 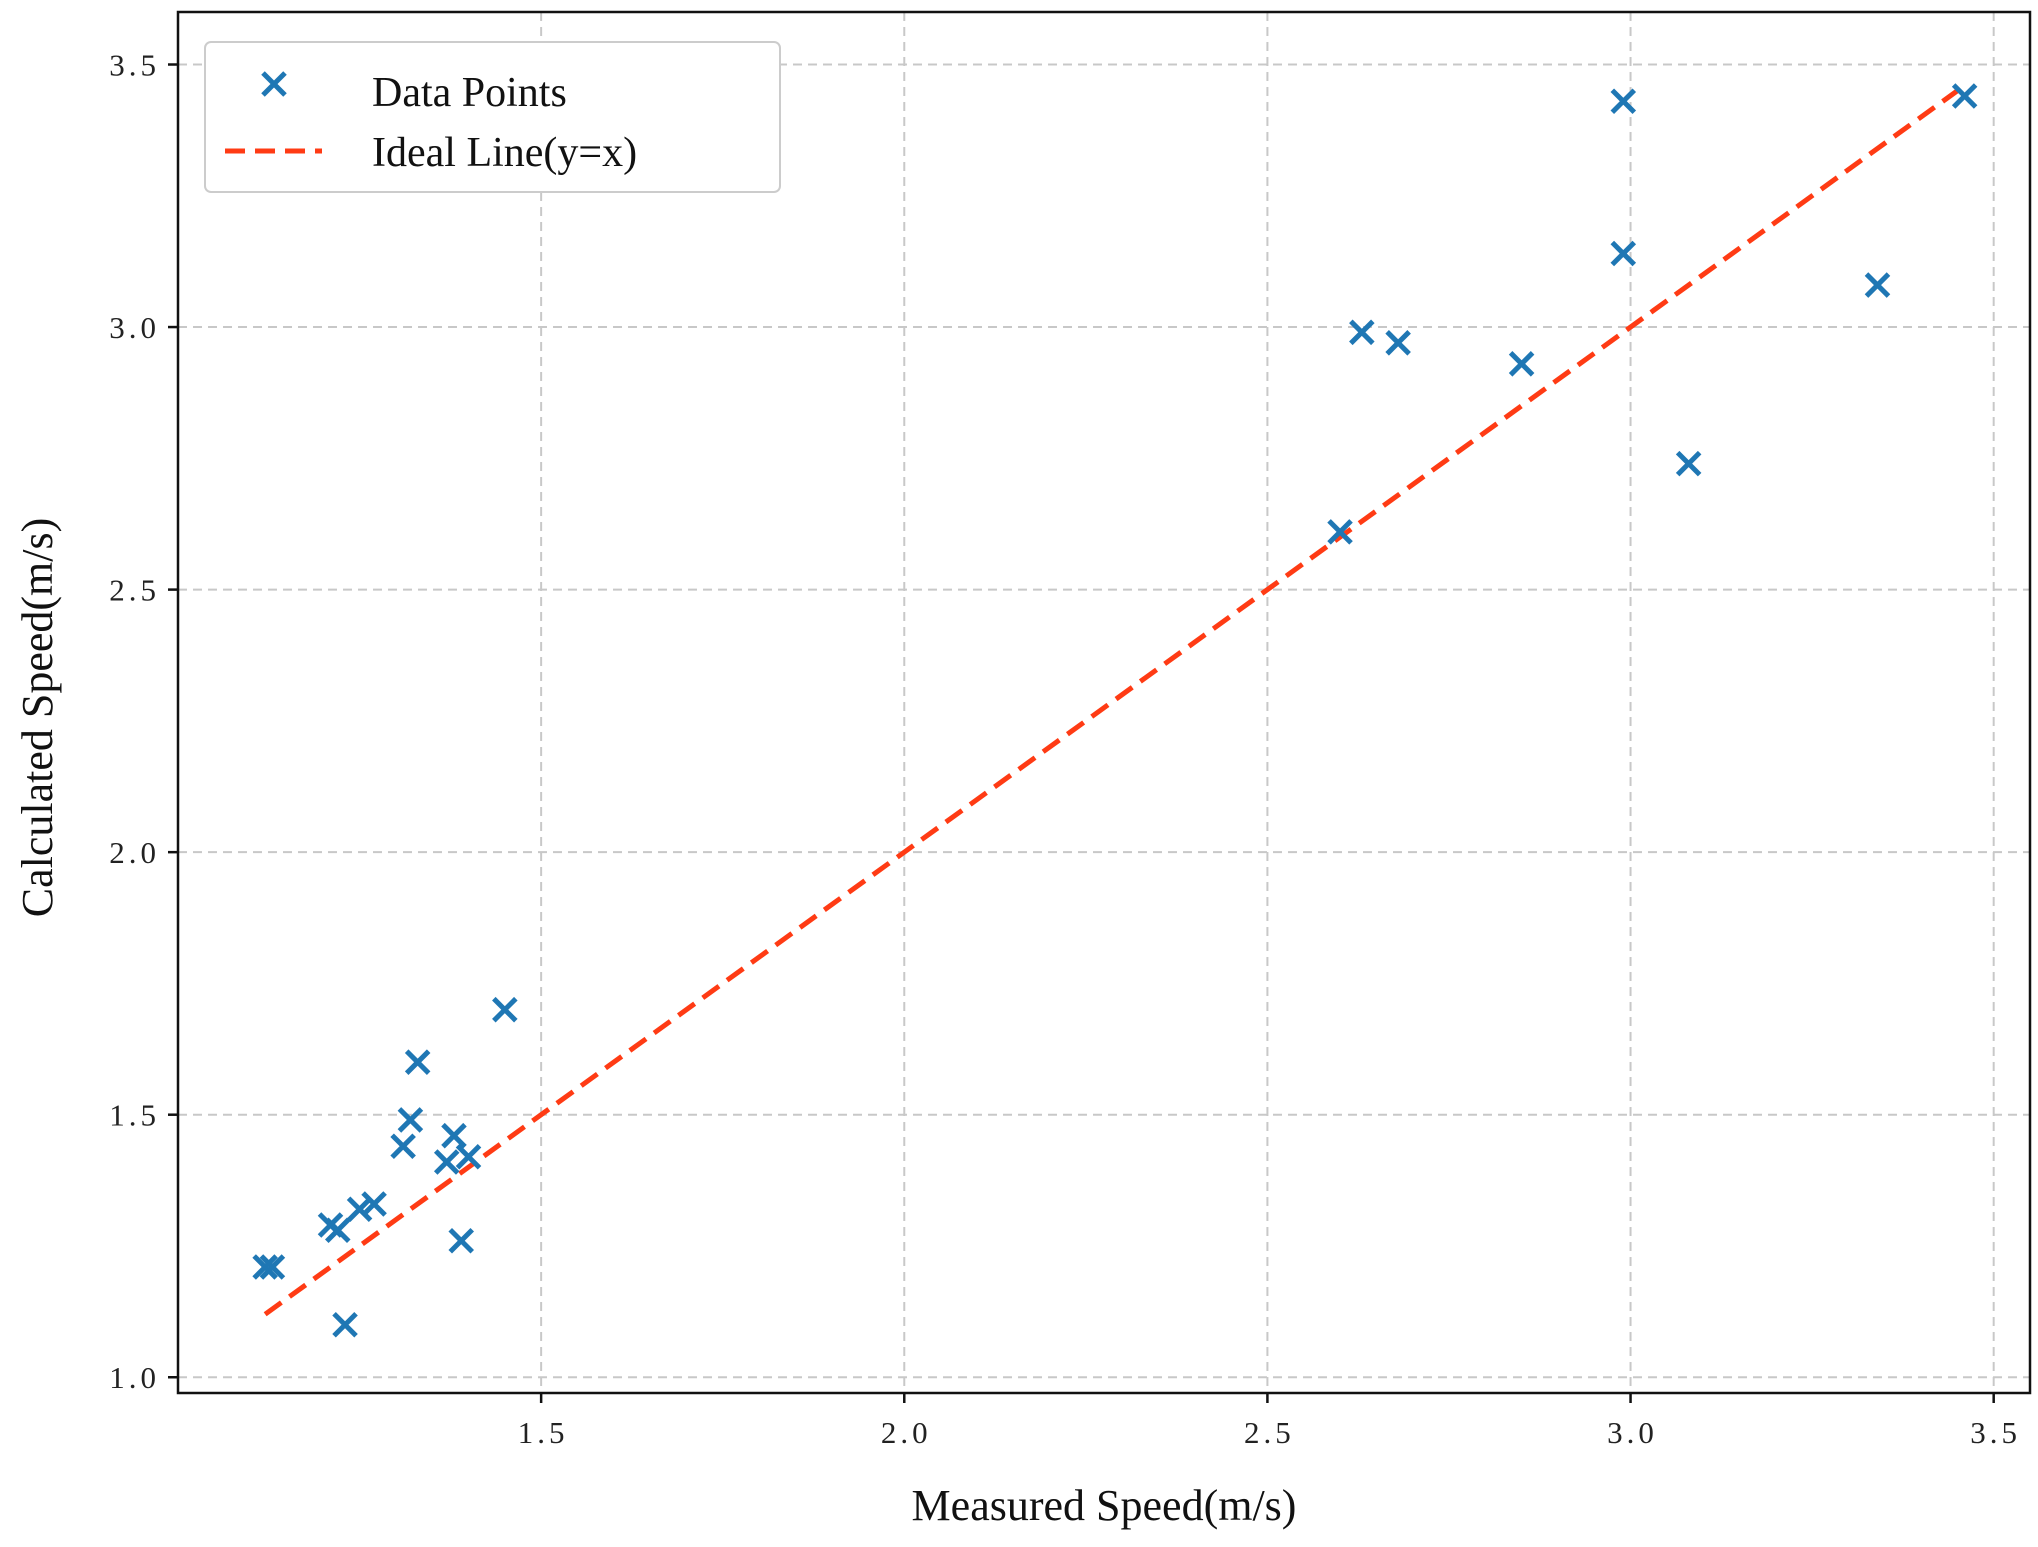 I want to click on legend-marker-x-icon, so click(x=274, y=84).